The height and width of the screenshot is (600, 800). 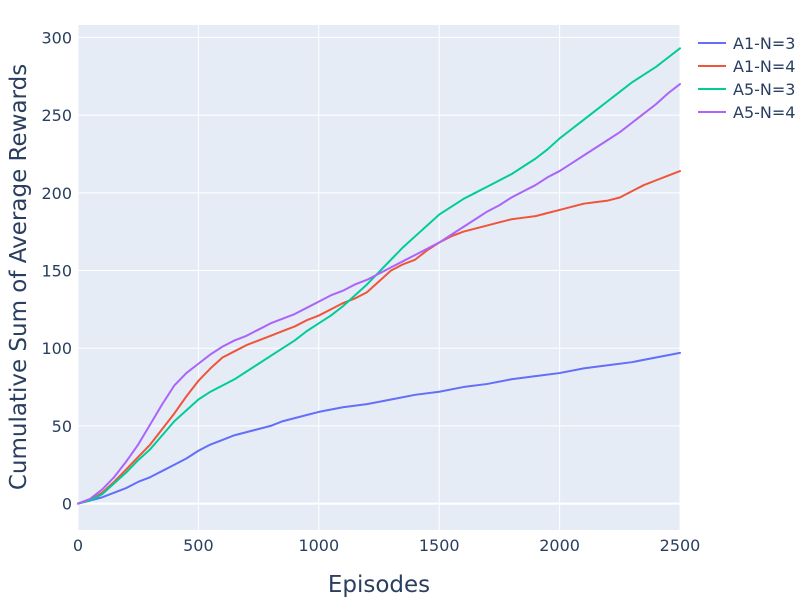 What do you see at coordinates (386, 545) in the screenshot?
I see `x-axis-ticks: 0 500 1000 1500 2000 2500` at bounding box center [386, 545].